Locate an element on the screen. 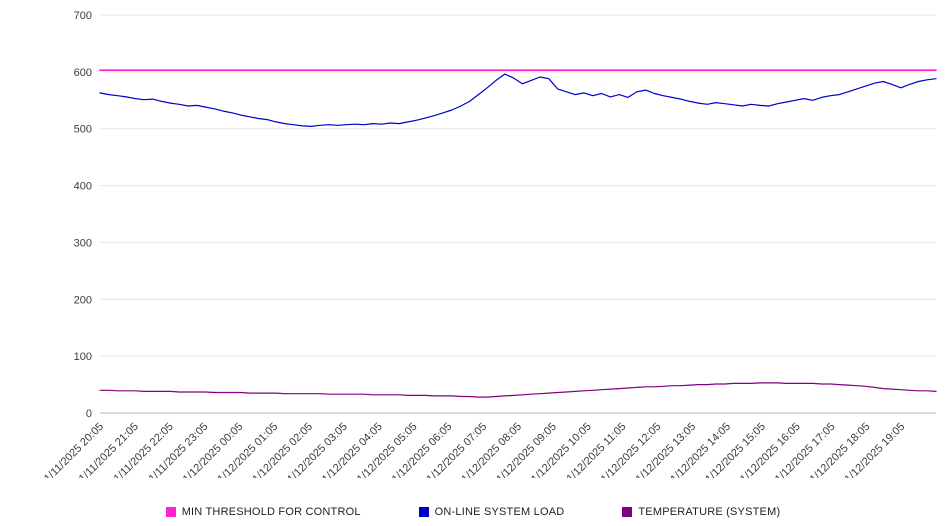 The image size is (946, 526). legend-item-temperature: TEMPERATURE (SYSTEM) is located at coordinates (701, 512).